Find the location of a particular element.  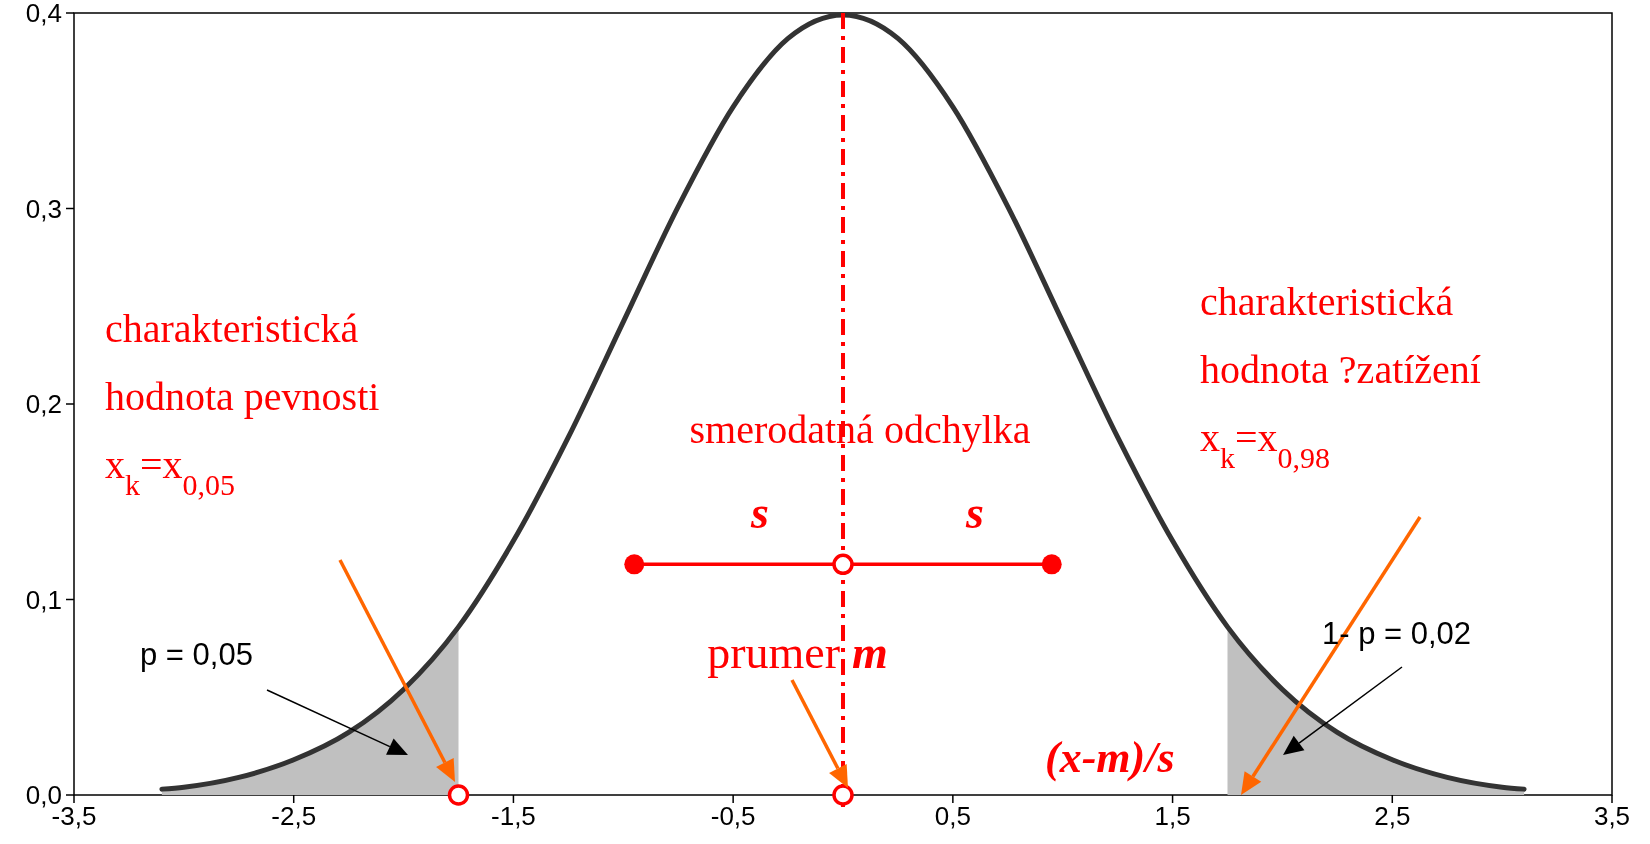

y-tick-label: 0,3 is located at coordinates (43, 208).